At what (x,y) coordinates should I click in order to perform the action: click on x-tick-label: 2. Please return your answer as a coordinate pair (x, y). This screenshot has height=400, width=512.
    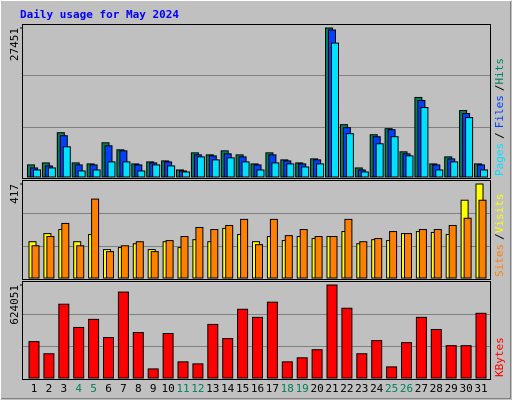
    Looking at the image, I should click on (49, 388).